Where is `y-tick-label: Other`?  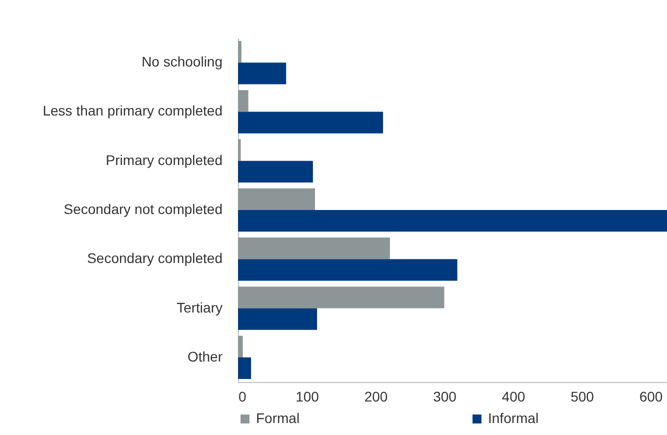 y-tick-label: Other is located at coordinates (205, 356).